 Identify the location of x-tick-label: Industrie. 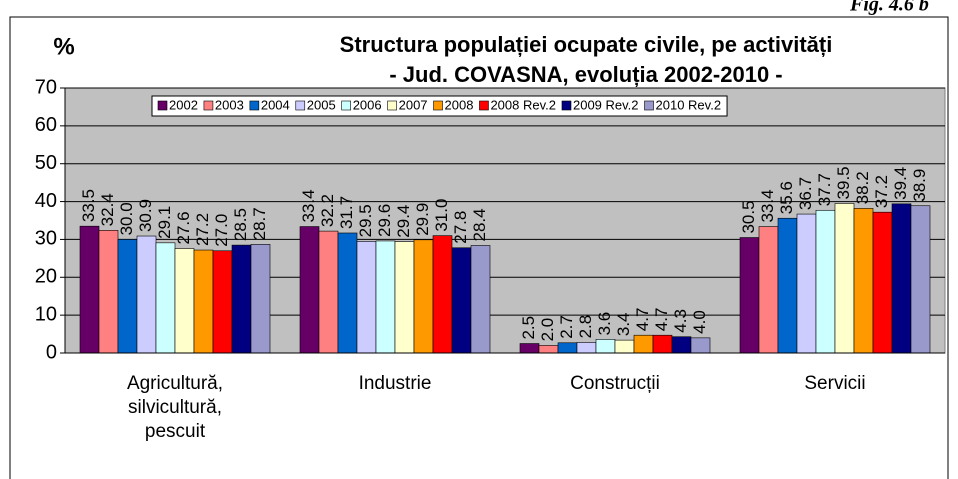
(395, 383).